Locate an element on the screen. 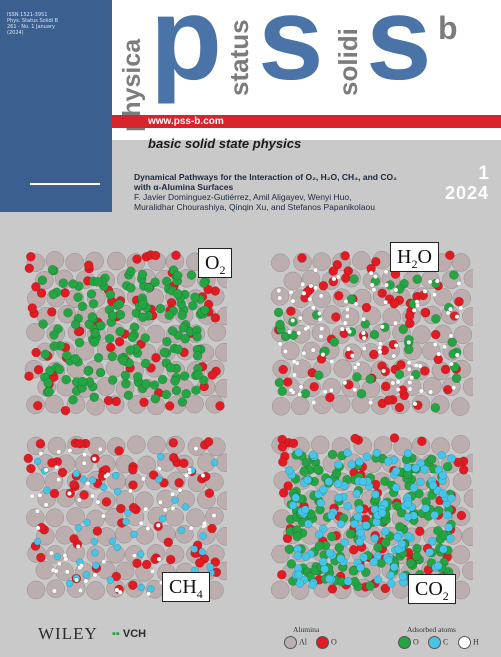 The width and height of the screenshot is (501, 657). logo-letter-p: p is located at coordinates (186, 52).